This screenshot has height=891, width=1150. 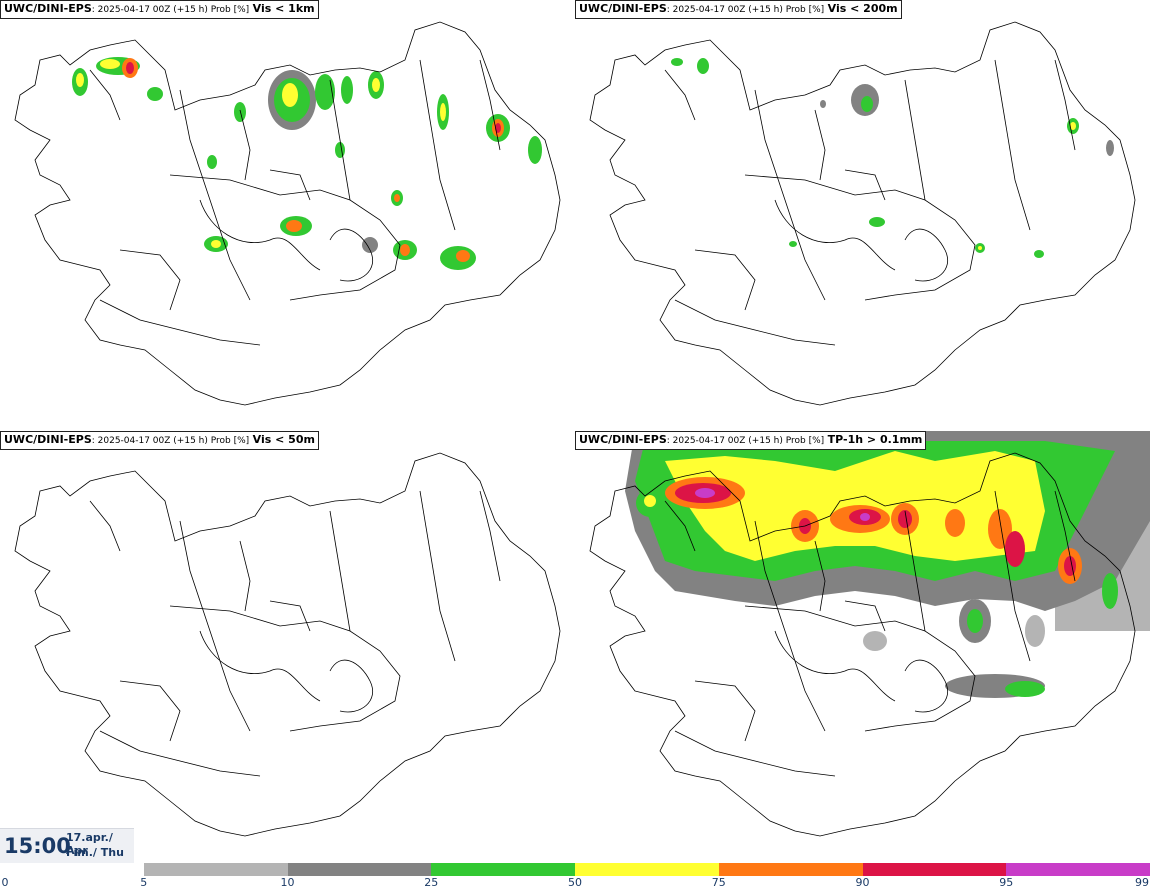 I want to click on colorbar-tick-label: 10, so click(x=287, y=882).